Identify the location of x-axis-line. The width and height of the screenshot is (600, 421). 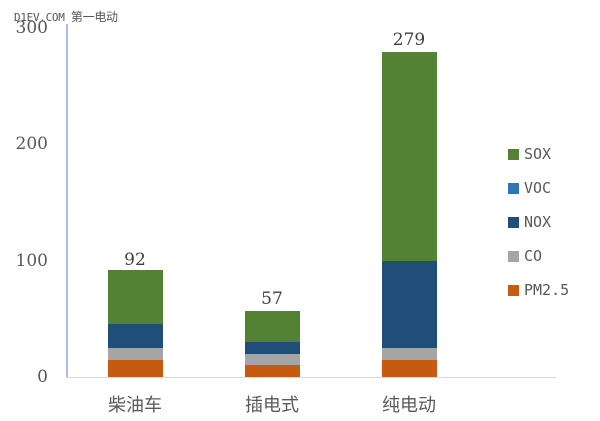
(311, 377).